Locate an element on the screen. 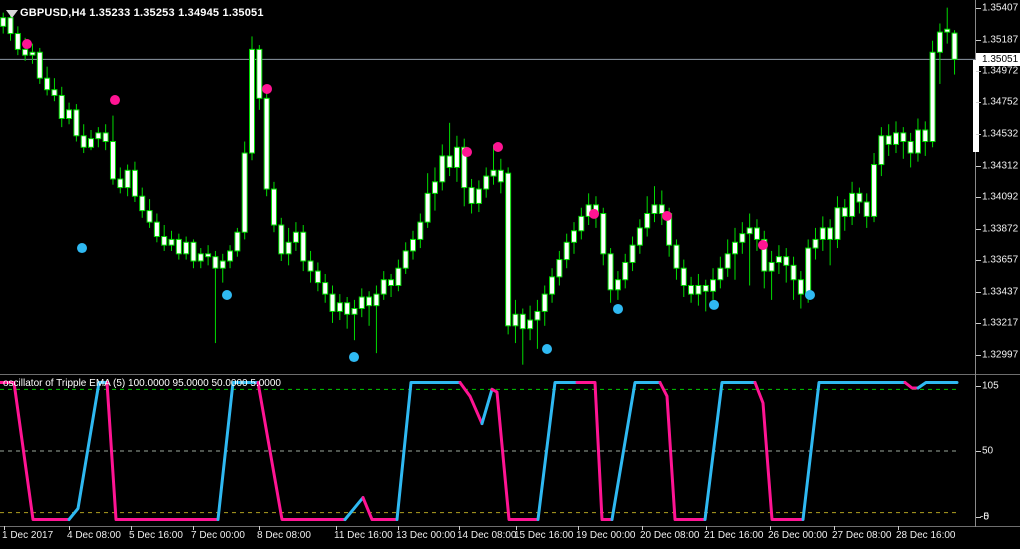 The height and width of the screenshot is (549, 1020). symbol-dropdown-icon is located at coordinates (12, 14).